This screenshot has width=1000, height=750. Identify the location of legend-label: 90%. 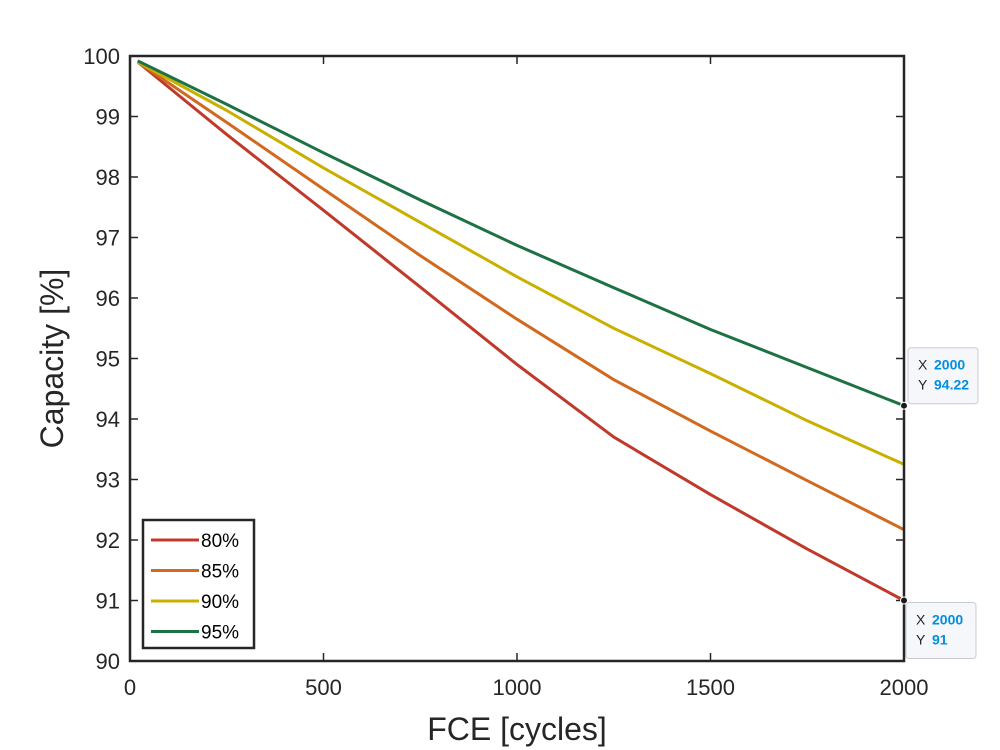
(220, 602).